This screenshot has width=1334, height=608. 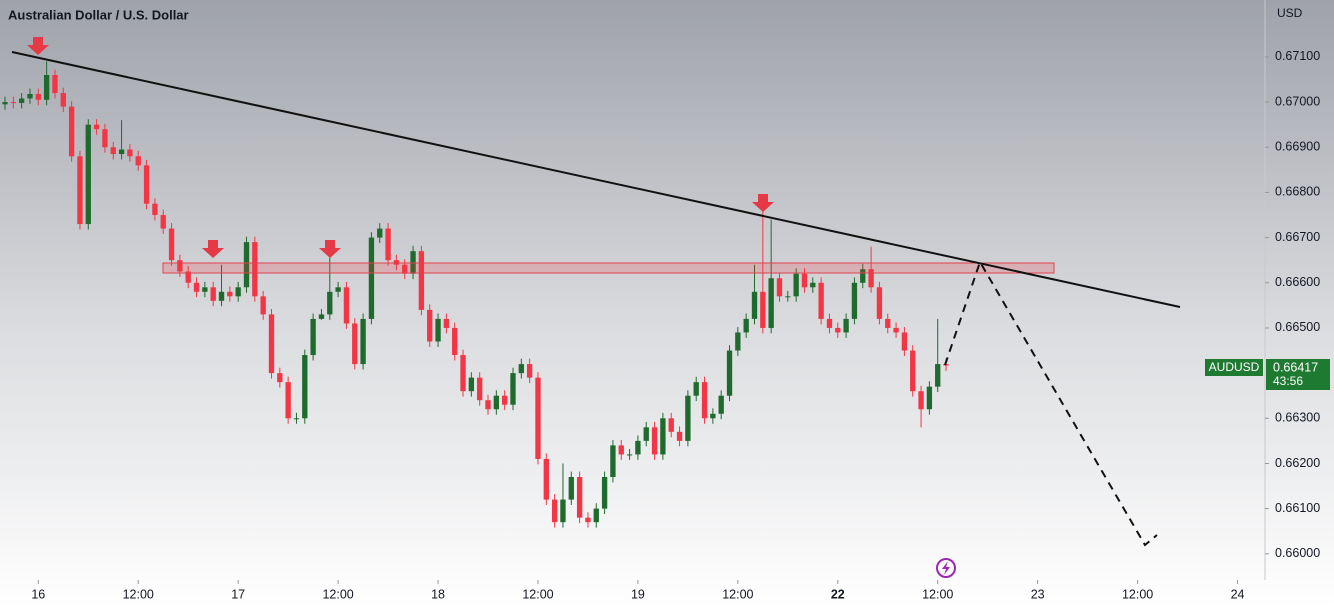 What do you see at coordinates (1297, 553) in the screenshot?
I see `y-tick-label: 0.66000` at bounding box center [1297, 553].